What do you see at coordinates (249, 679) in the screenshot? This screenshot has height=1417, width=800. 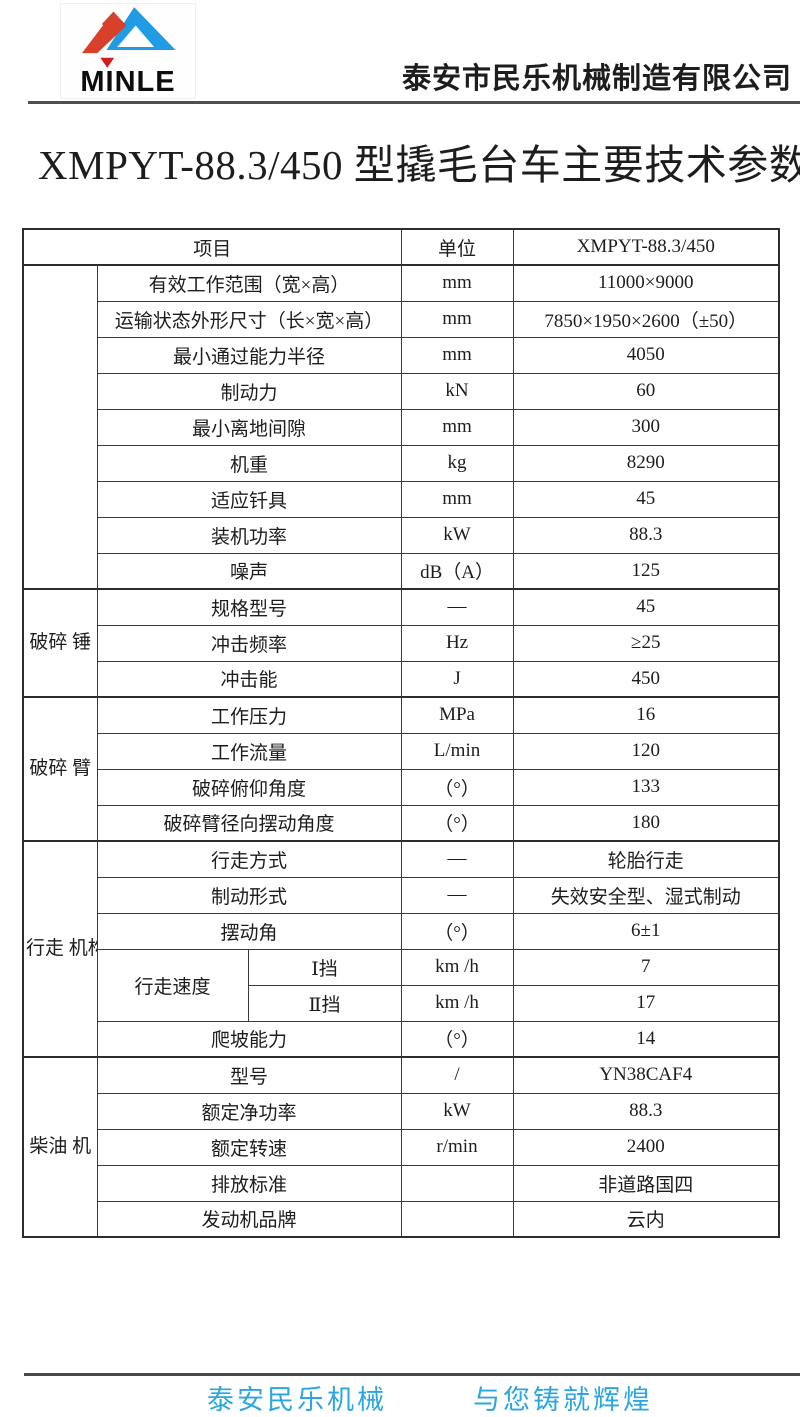 I see `param-name-cell: 冲击能` at bounding box center [249, 679].